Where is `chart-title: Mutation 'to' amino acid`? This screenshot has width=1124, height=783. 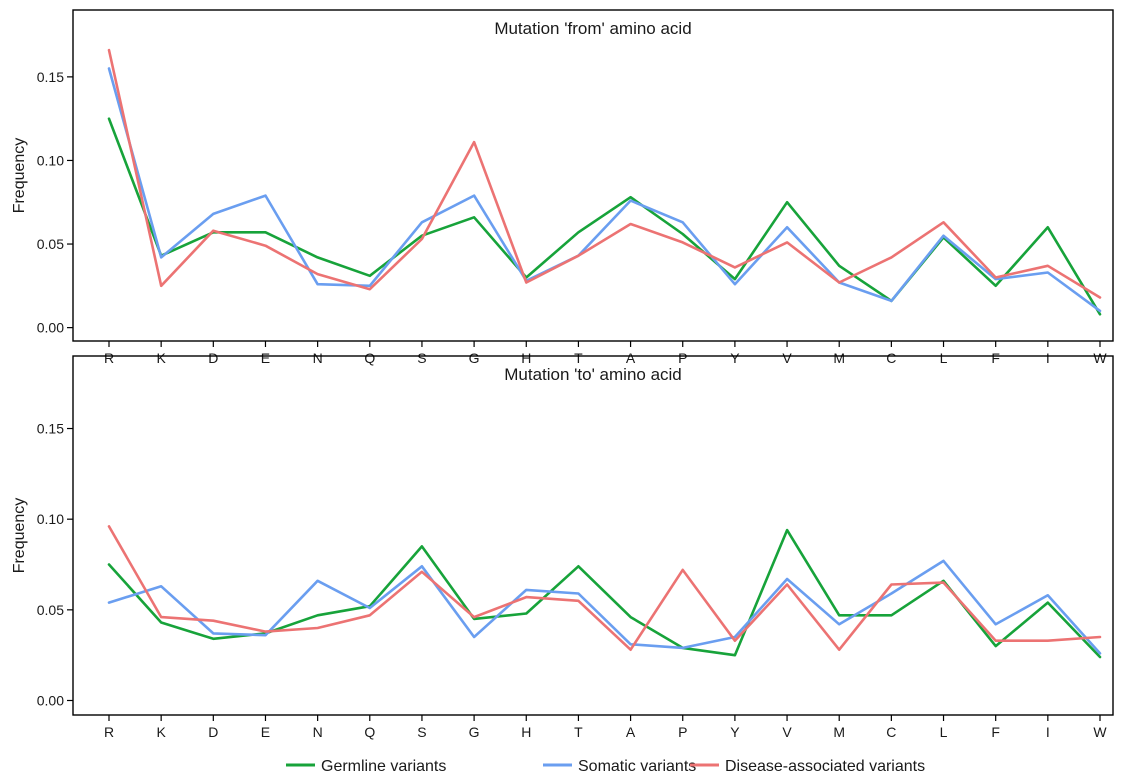 chart-title: Mutation 'to' amino acid is located at coordinates (593, 374).